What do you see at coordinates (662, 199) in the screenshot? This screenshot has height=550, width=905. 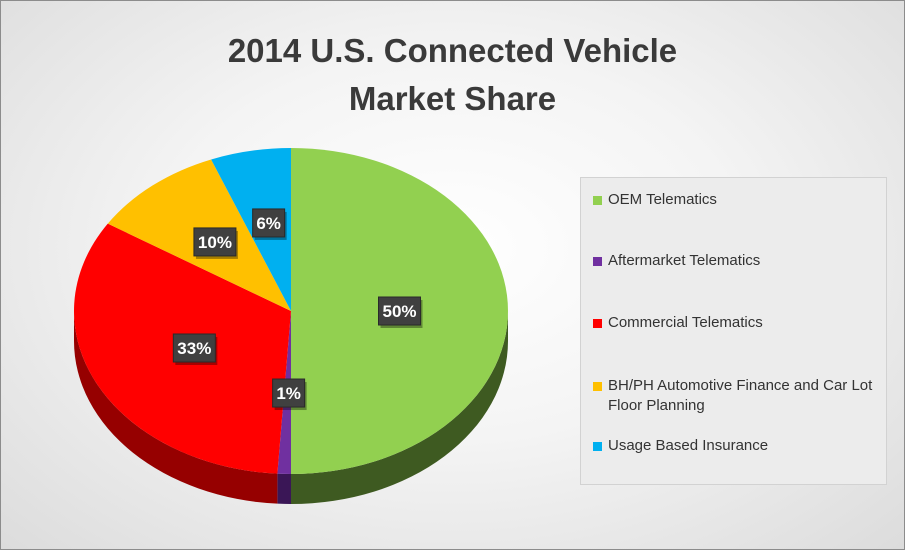 I see `legend-label-0: OEM Telematics` at bounding box center [662, 199].